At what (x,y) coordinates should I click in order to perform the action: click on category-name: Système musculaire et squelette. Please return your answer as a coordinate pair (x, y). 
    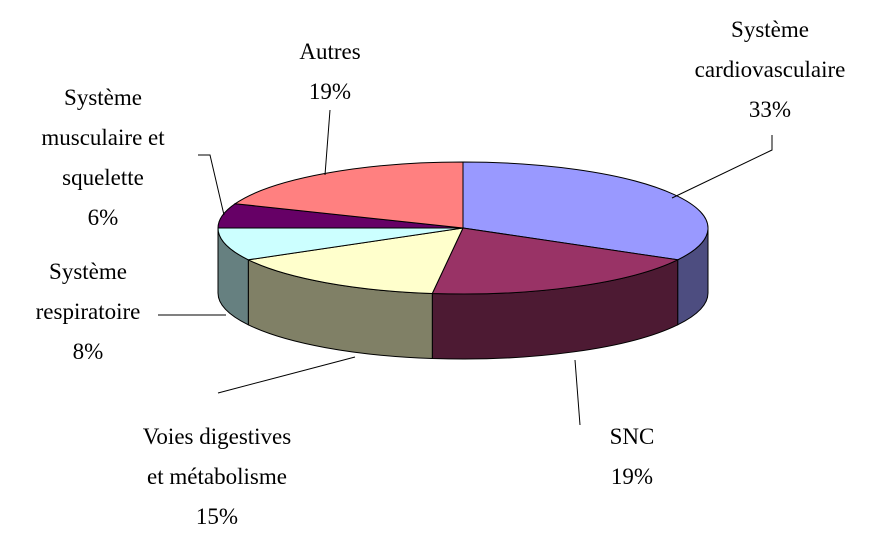
    Looking at the image, I should click on (103, 137).